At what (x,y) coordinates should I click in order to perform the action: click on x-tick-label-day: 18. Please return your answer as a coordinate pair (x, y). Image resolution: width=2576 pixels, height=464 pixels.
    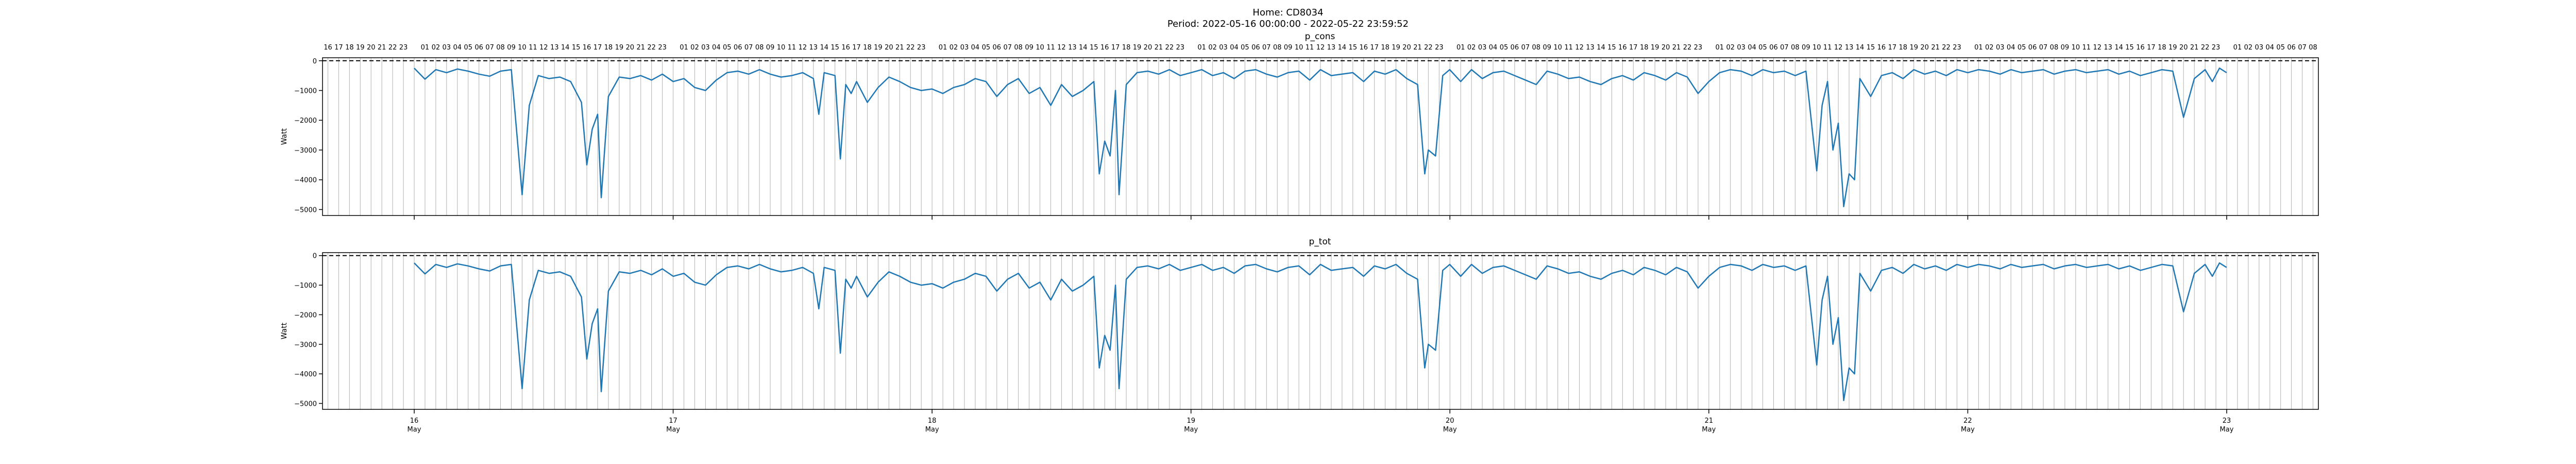
    Looking at the image, I should click on (932, 421).